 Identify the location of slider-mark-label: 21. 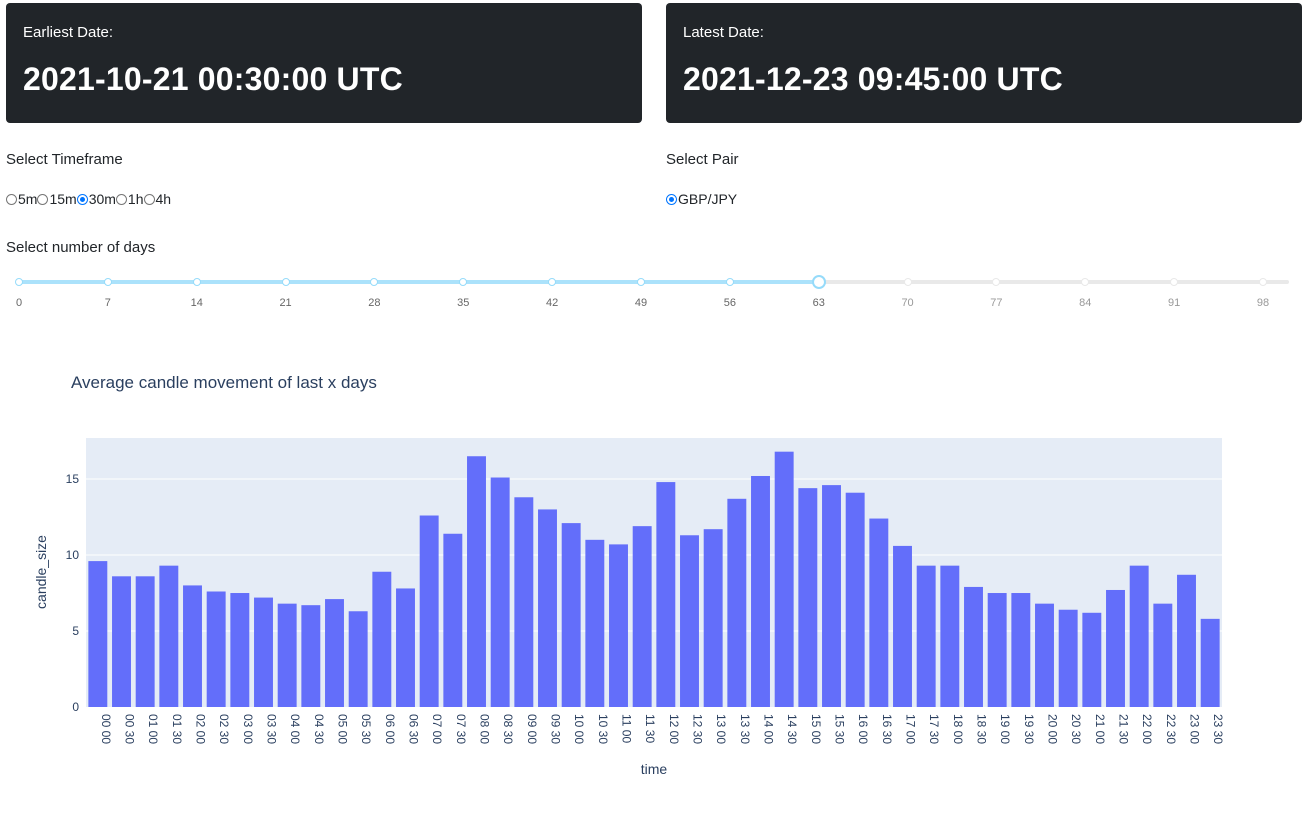
(285, 303).